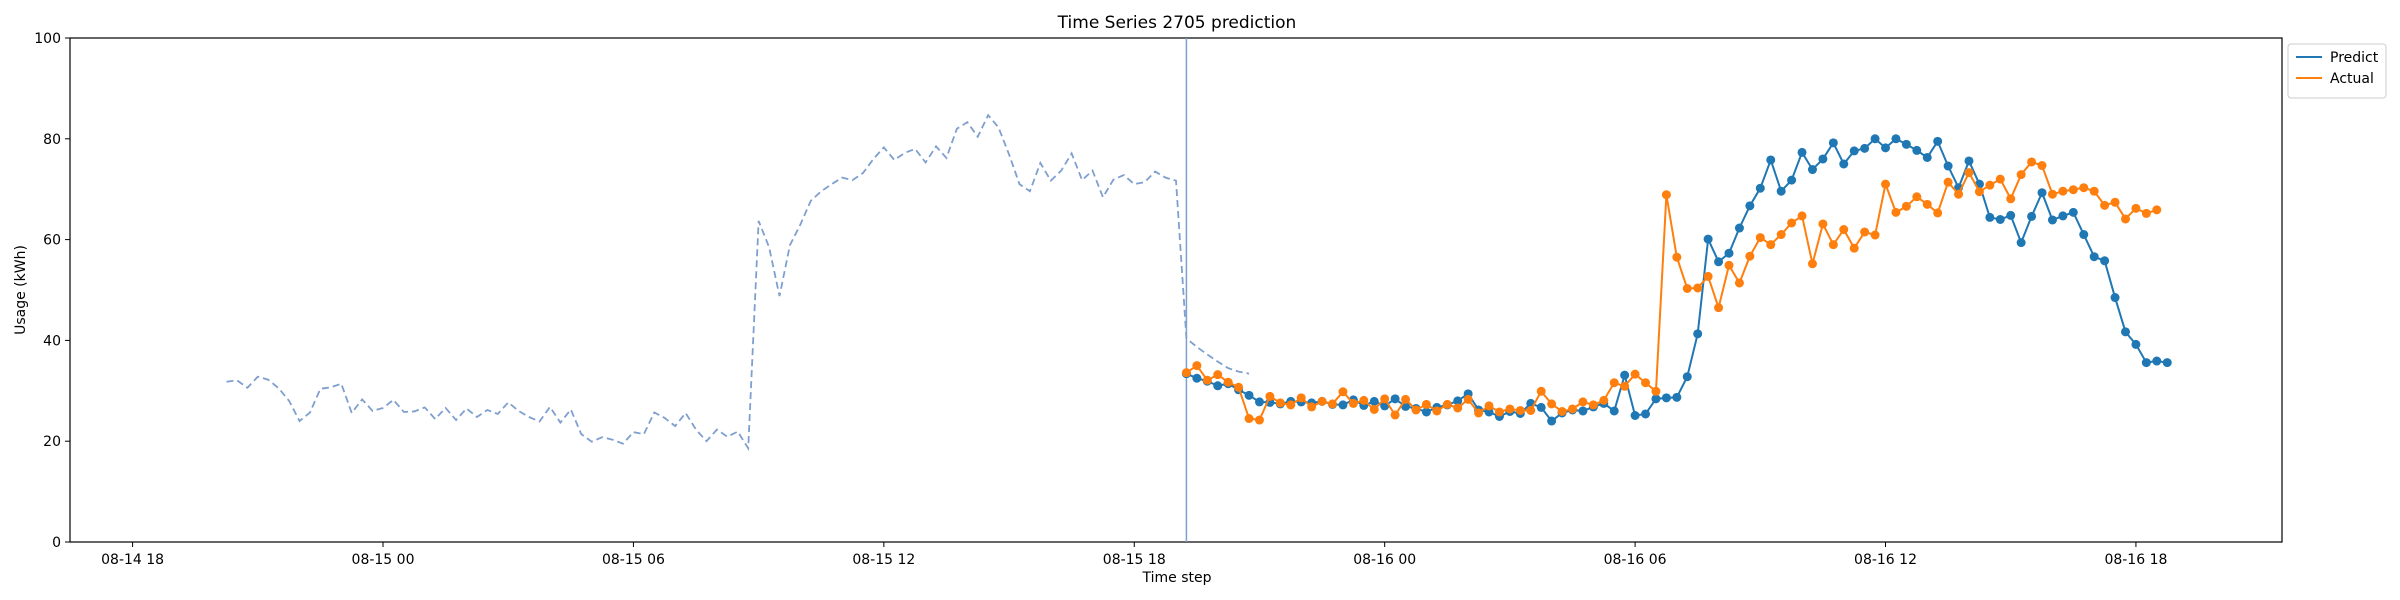 This screenshot has height=600, width=2400. I want to click on legend-label-actual: Actual, so click(2352, 79).